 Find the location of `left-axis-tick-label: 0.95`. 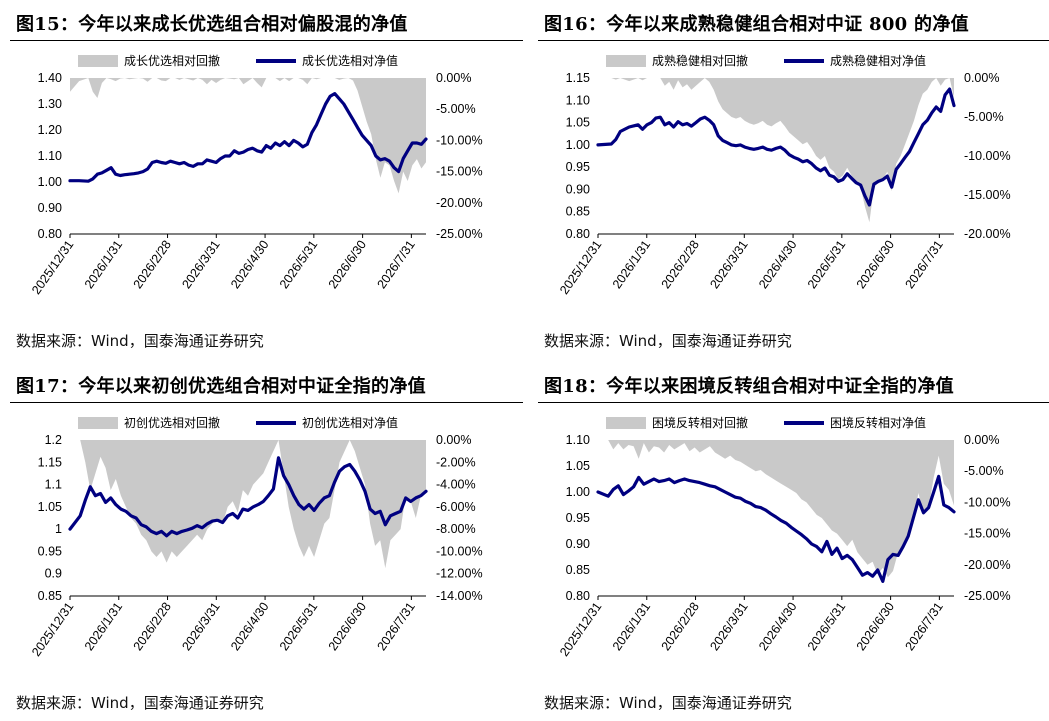

left-axis-tick-label: 0.95 is located at coordinates (578, 167).